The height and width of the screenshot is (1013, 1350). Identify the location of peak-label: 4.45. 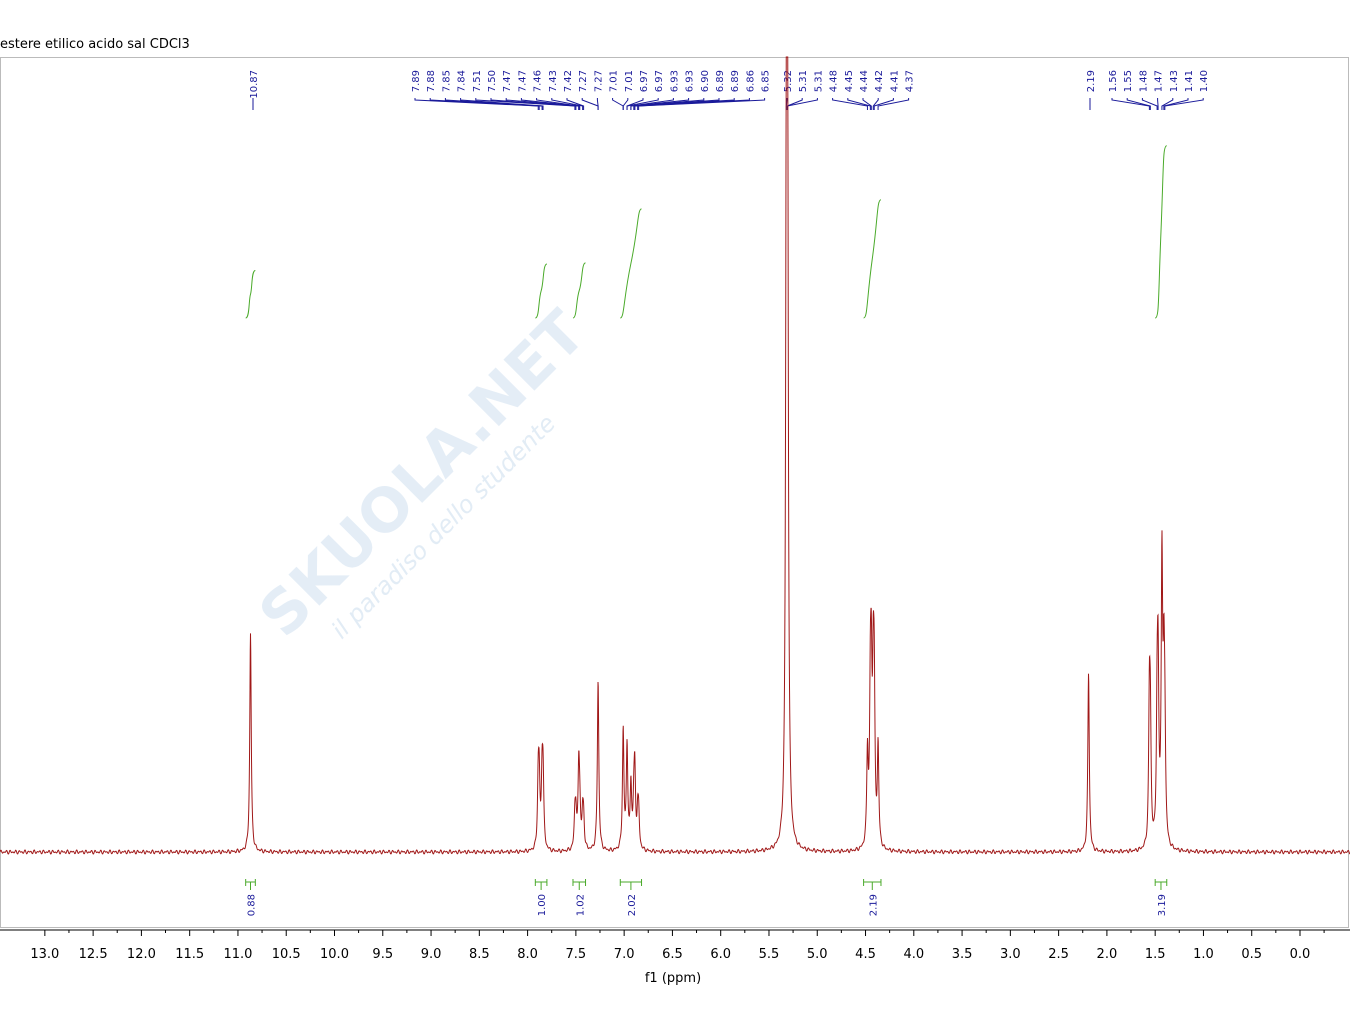
(849, 81).